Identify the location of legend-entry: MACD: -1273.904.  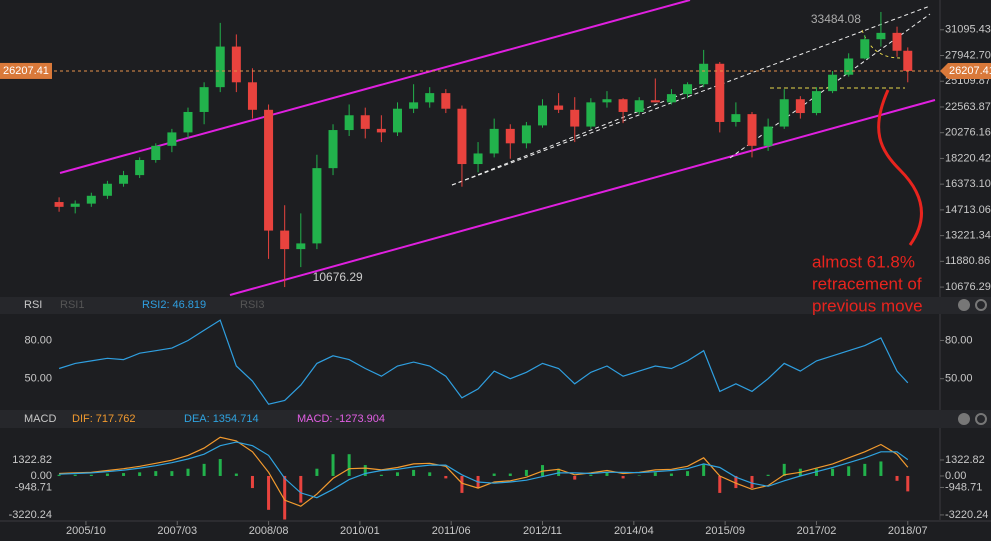
(341, 419).